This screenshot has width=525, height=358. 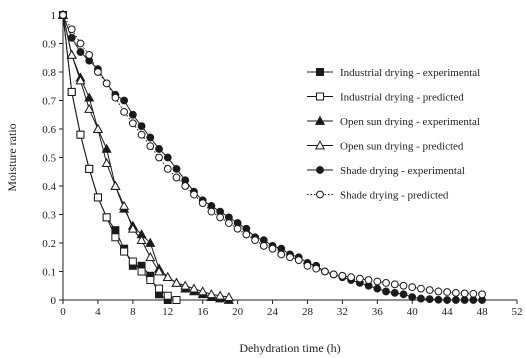 I want to click on legend-item: Industrial drying - predicted, so click(x=385, y=98).